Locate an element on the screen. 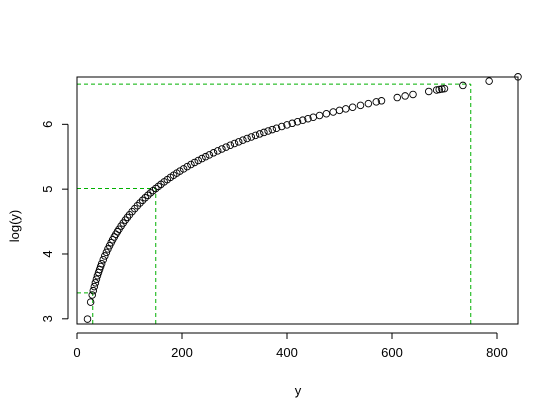 This screenshot has height=420, width=560. x-tick-label: 200 is located at coordinates (182, 352).